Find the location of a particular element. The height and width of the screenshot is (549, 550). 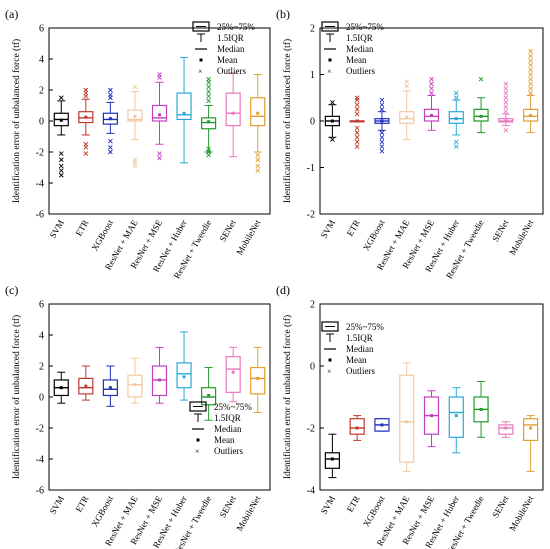

y-tick-label: 2 is located at coordinates (41, 91).